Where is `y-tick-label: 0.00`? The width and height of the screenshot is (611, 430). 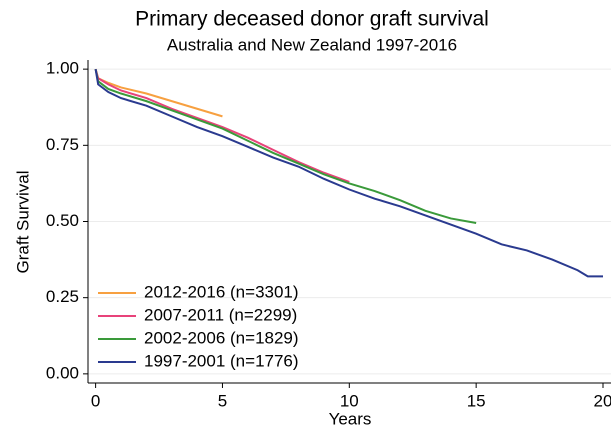 y-tick-label: 0.00 is located at coordinates (62, 372).